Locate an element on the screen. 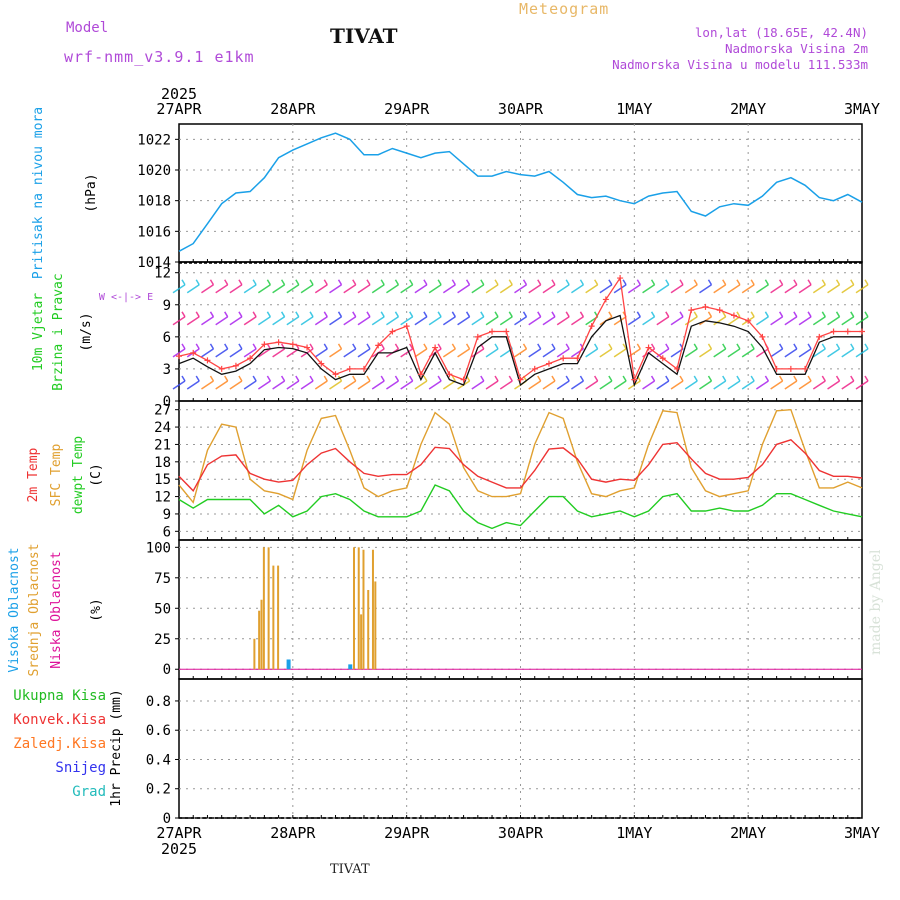 The height and width of the screenshot is (900, 900). y-tick-label: 24 is located at coordinates (162, 428).